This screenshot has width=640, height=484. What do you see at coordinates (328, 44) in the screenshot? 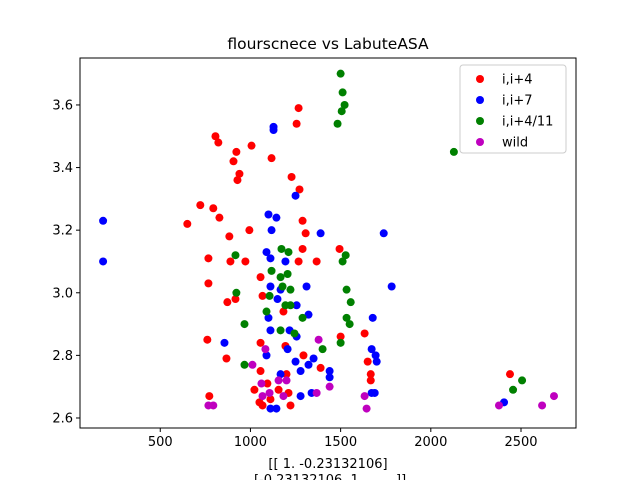
I see `chart-title: flourscnece vs LabuteASA` at bounding box center [328, 44].